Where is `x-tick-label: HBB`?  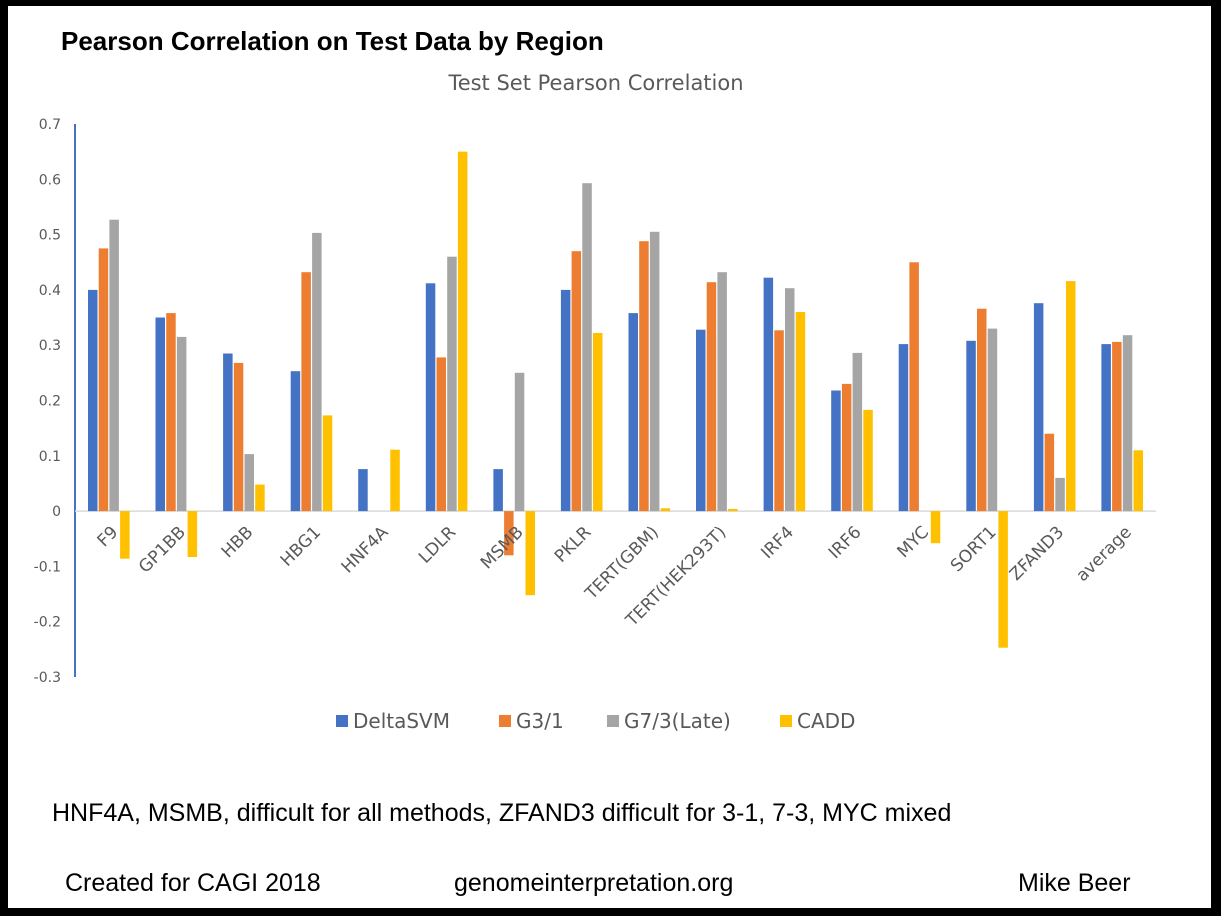 x-tick-label: HBB is located at coordinates (238, 542).